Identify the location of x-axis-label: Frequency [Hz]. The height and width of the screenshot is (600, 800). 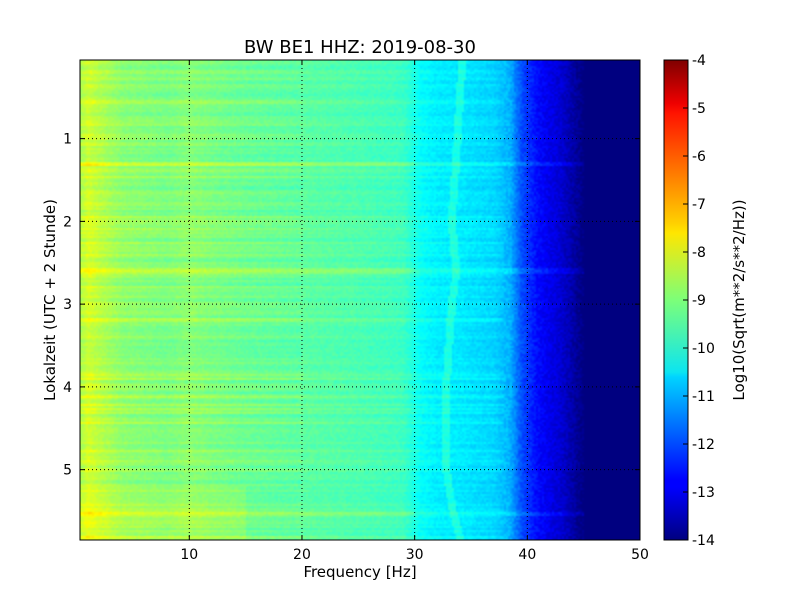
(359, 572).